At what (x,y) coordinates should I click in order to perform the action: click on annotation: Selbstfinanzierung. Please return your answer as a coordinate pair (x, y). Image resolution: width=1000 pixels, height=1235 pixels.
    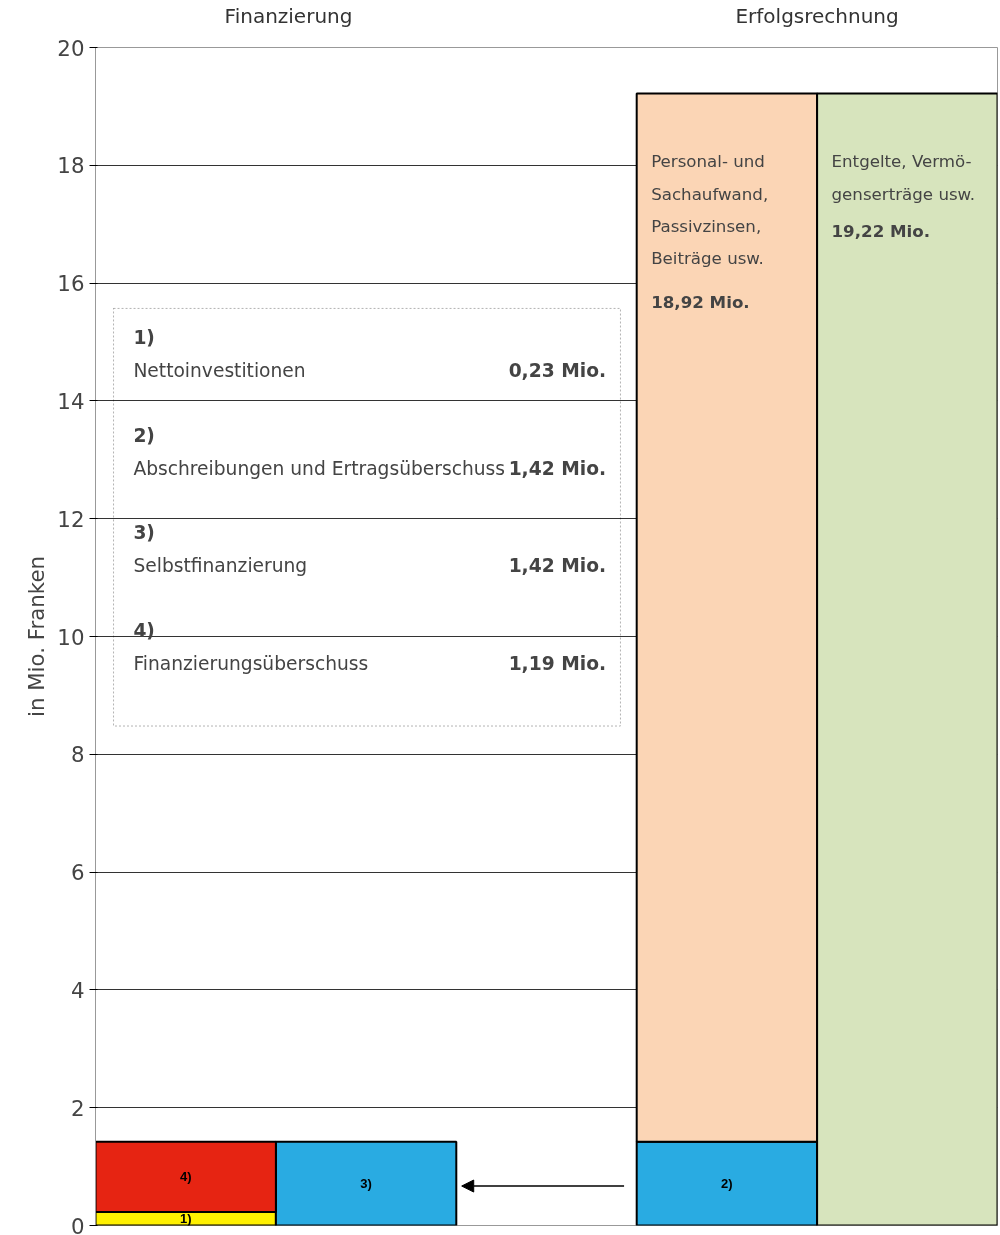
    Looking at the image, I should click on (220, 566).